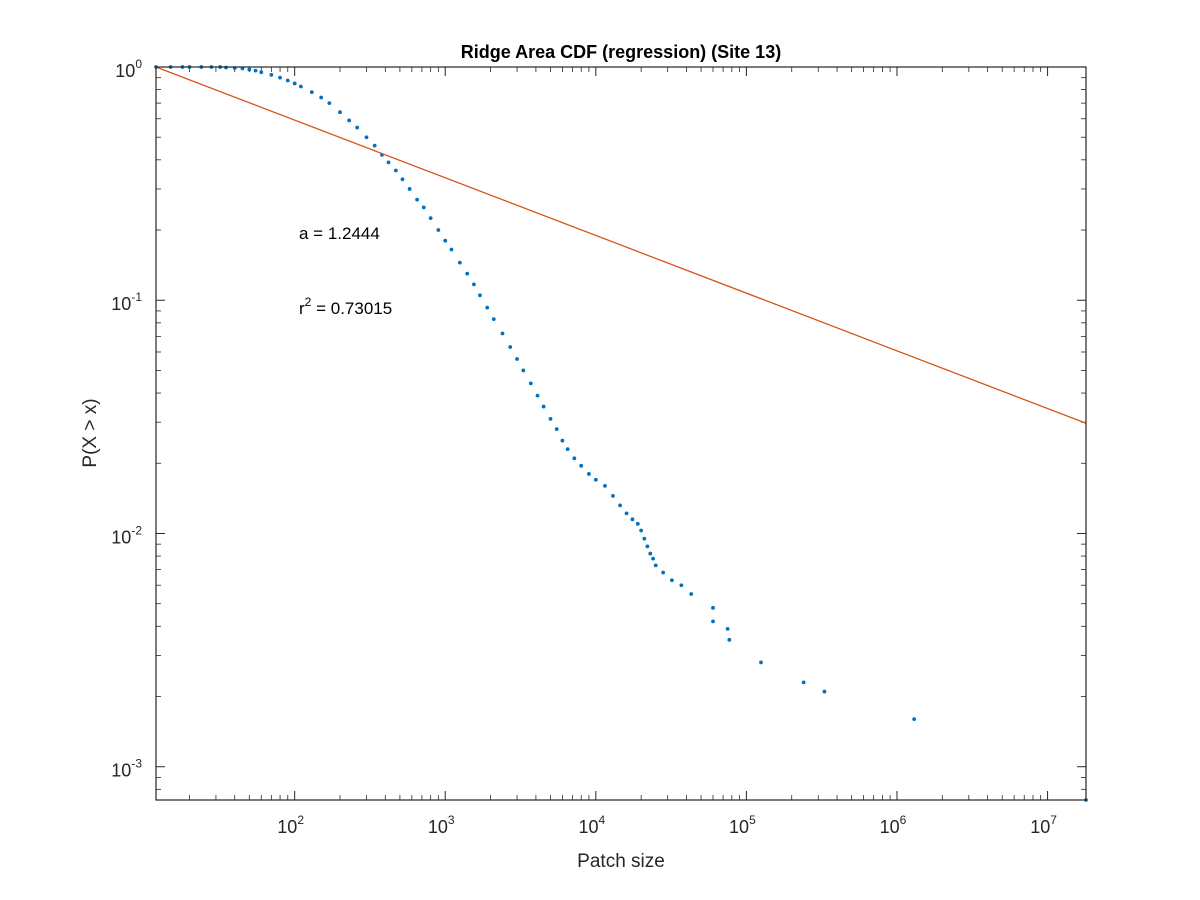 The image size is (1200, 900). Describe the element at coordinates (308, 302) in the screenshot. I see `annotation-r-exp: 2` at that location.